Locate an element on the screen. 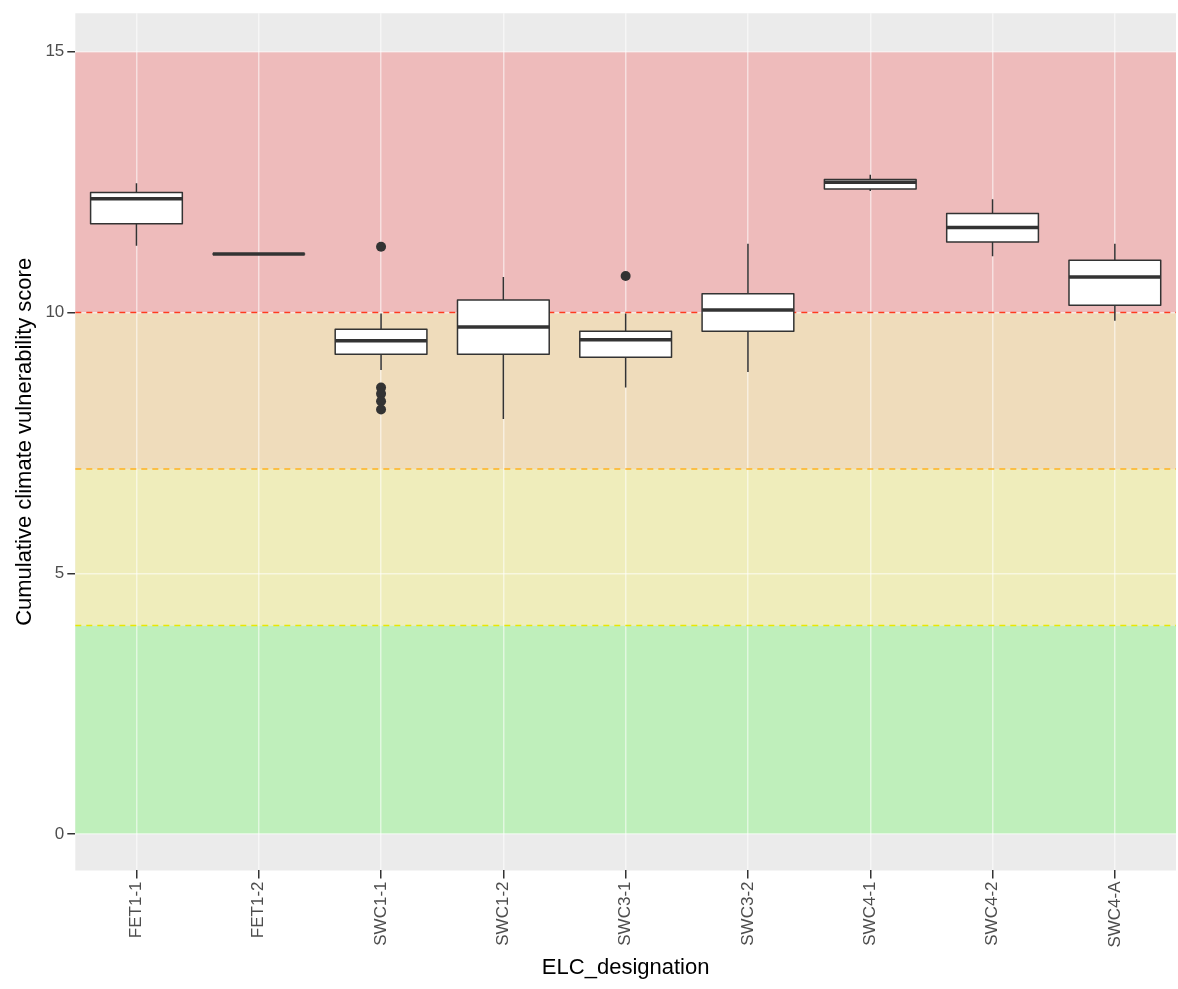  x-tick-label: SWC4-A is located at coordinates (1114, 914).